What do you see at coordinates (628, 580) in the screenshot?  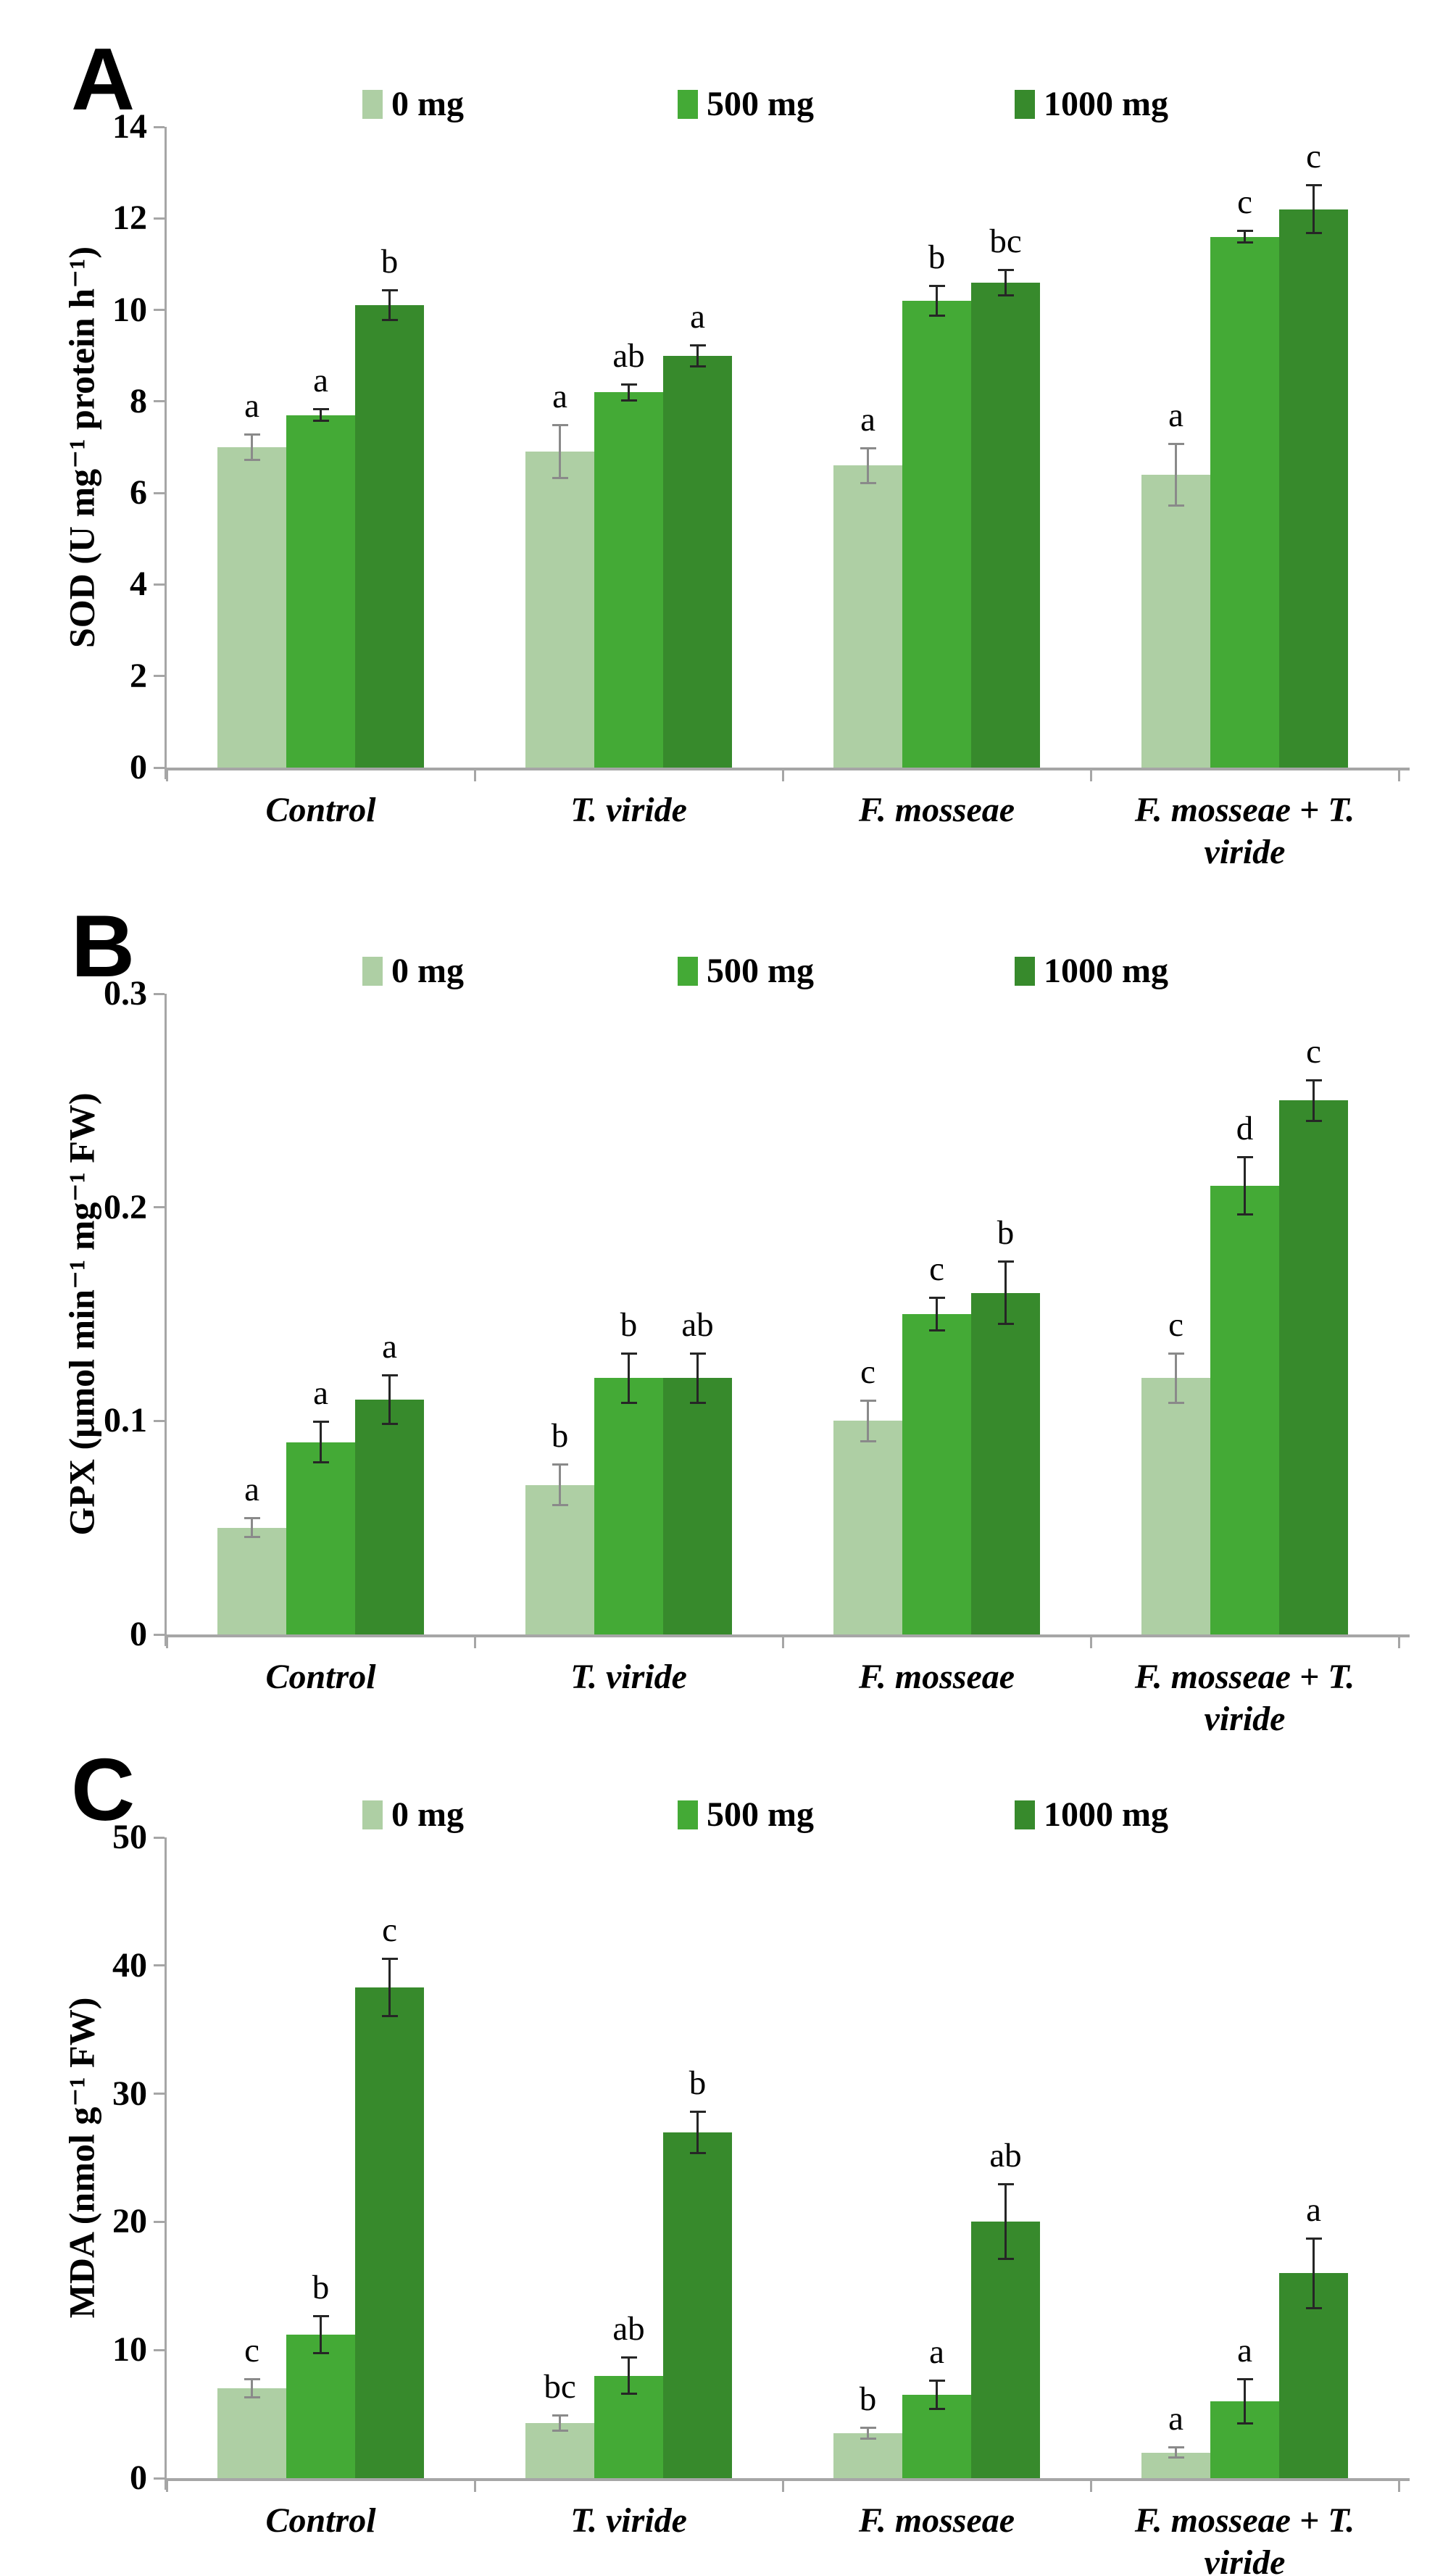 I see `bar-500mg-group1` at bounding box center [628, 580].